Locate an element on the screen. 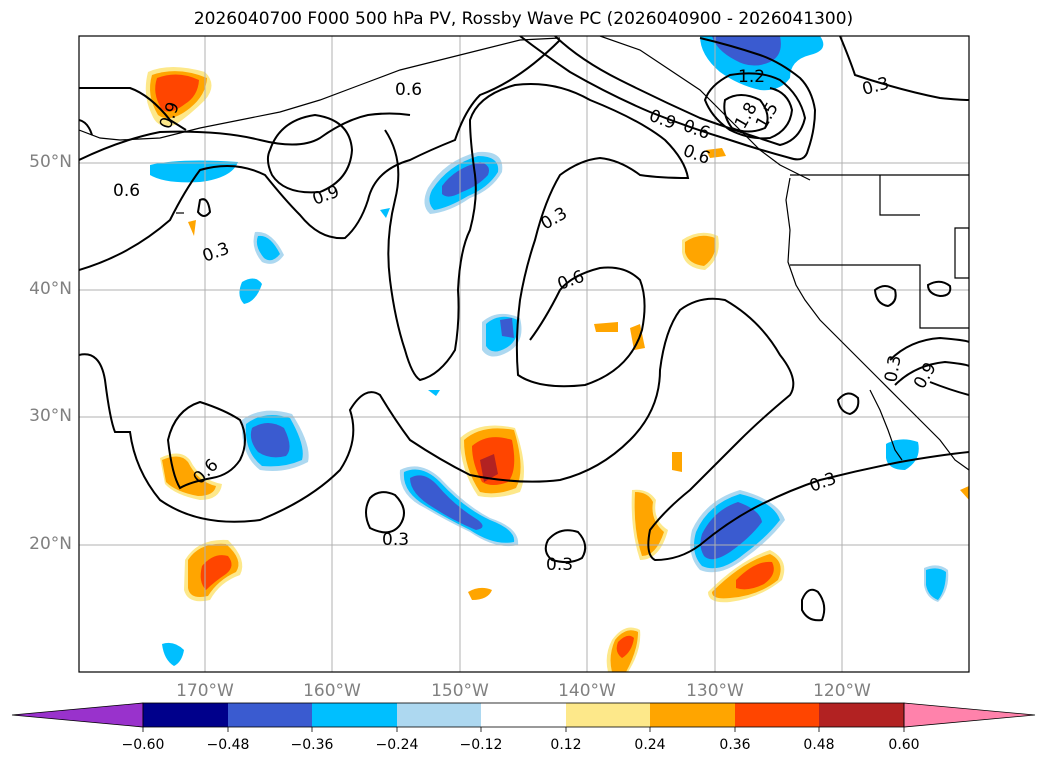 The image size is (1047, 765). colorbar-tick-label: −0.36 is located at coordinates (312, 745).